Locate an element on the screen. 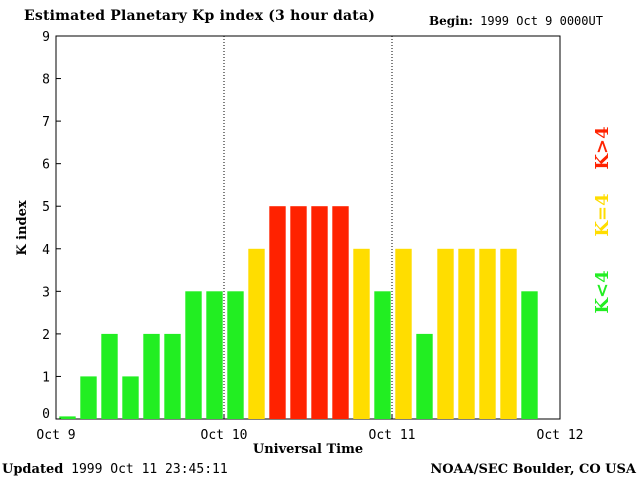 The width and height of the screenshot is (640, 480). legend-entry: K<4 is located at coordinates (602, 291).